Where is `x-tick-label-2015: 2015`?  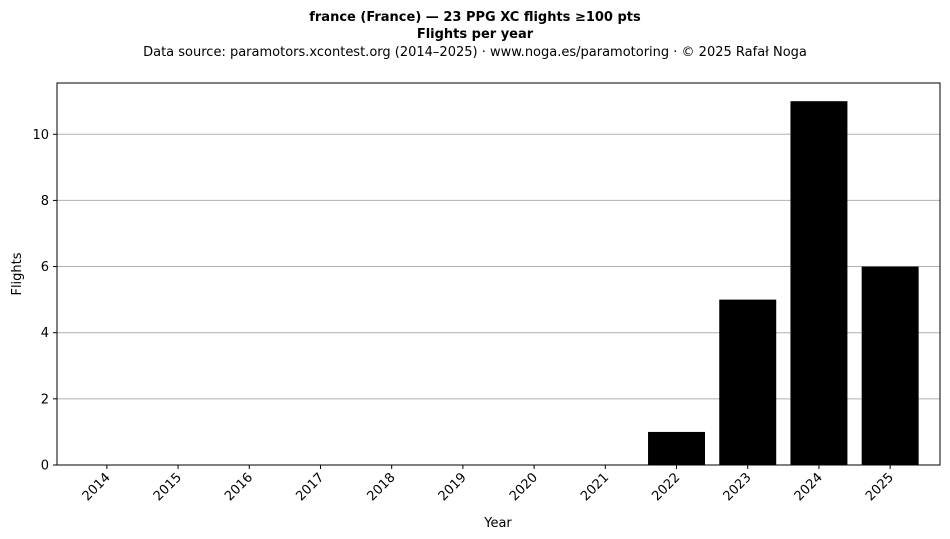 x-tick-label-2015: 2015 is located at coordinates (168, 487).